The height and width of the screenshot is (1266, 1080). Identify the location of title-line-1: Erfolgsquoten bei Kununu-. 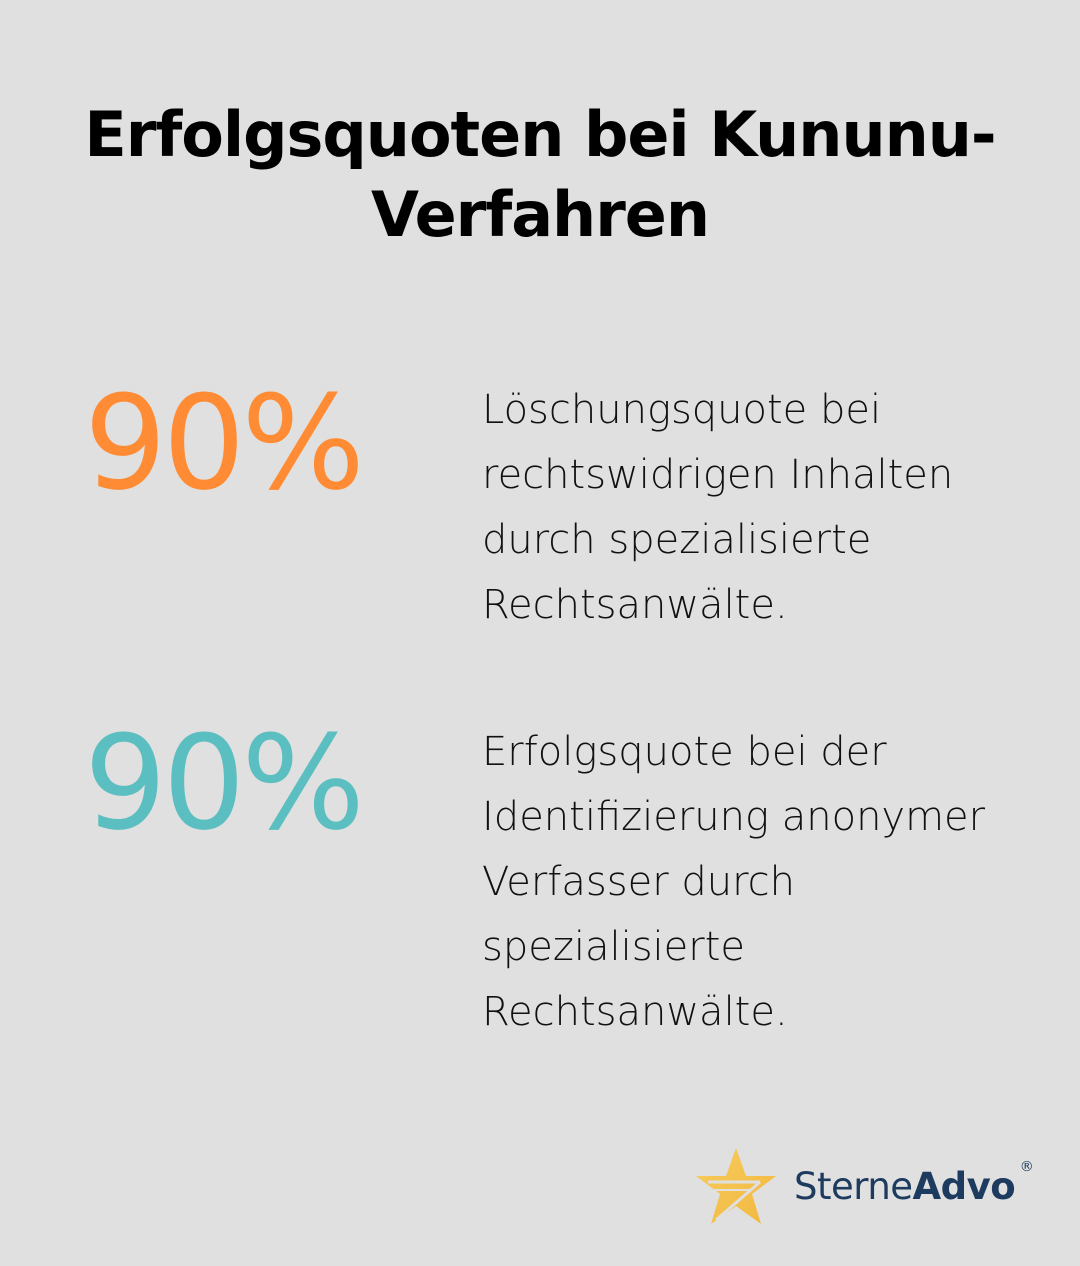
(540, 134).